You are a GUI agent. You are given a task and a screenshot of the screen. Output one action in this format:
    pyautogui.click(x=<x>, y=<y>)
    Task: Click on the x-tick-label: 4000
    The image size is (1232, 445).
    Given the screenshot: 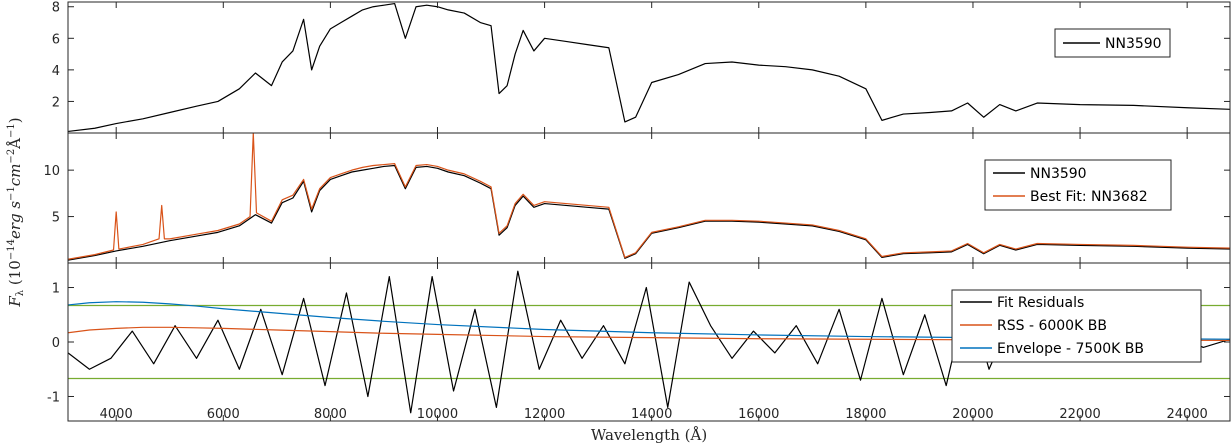 What is the action you would take?
    pyautogui.click(x=116, y=414)
    